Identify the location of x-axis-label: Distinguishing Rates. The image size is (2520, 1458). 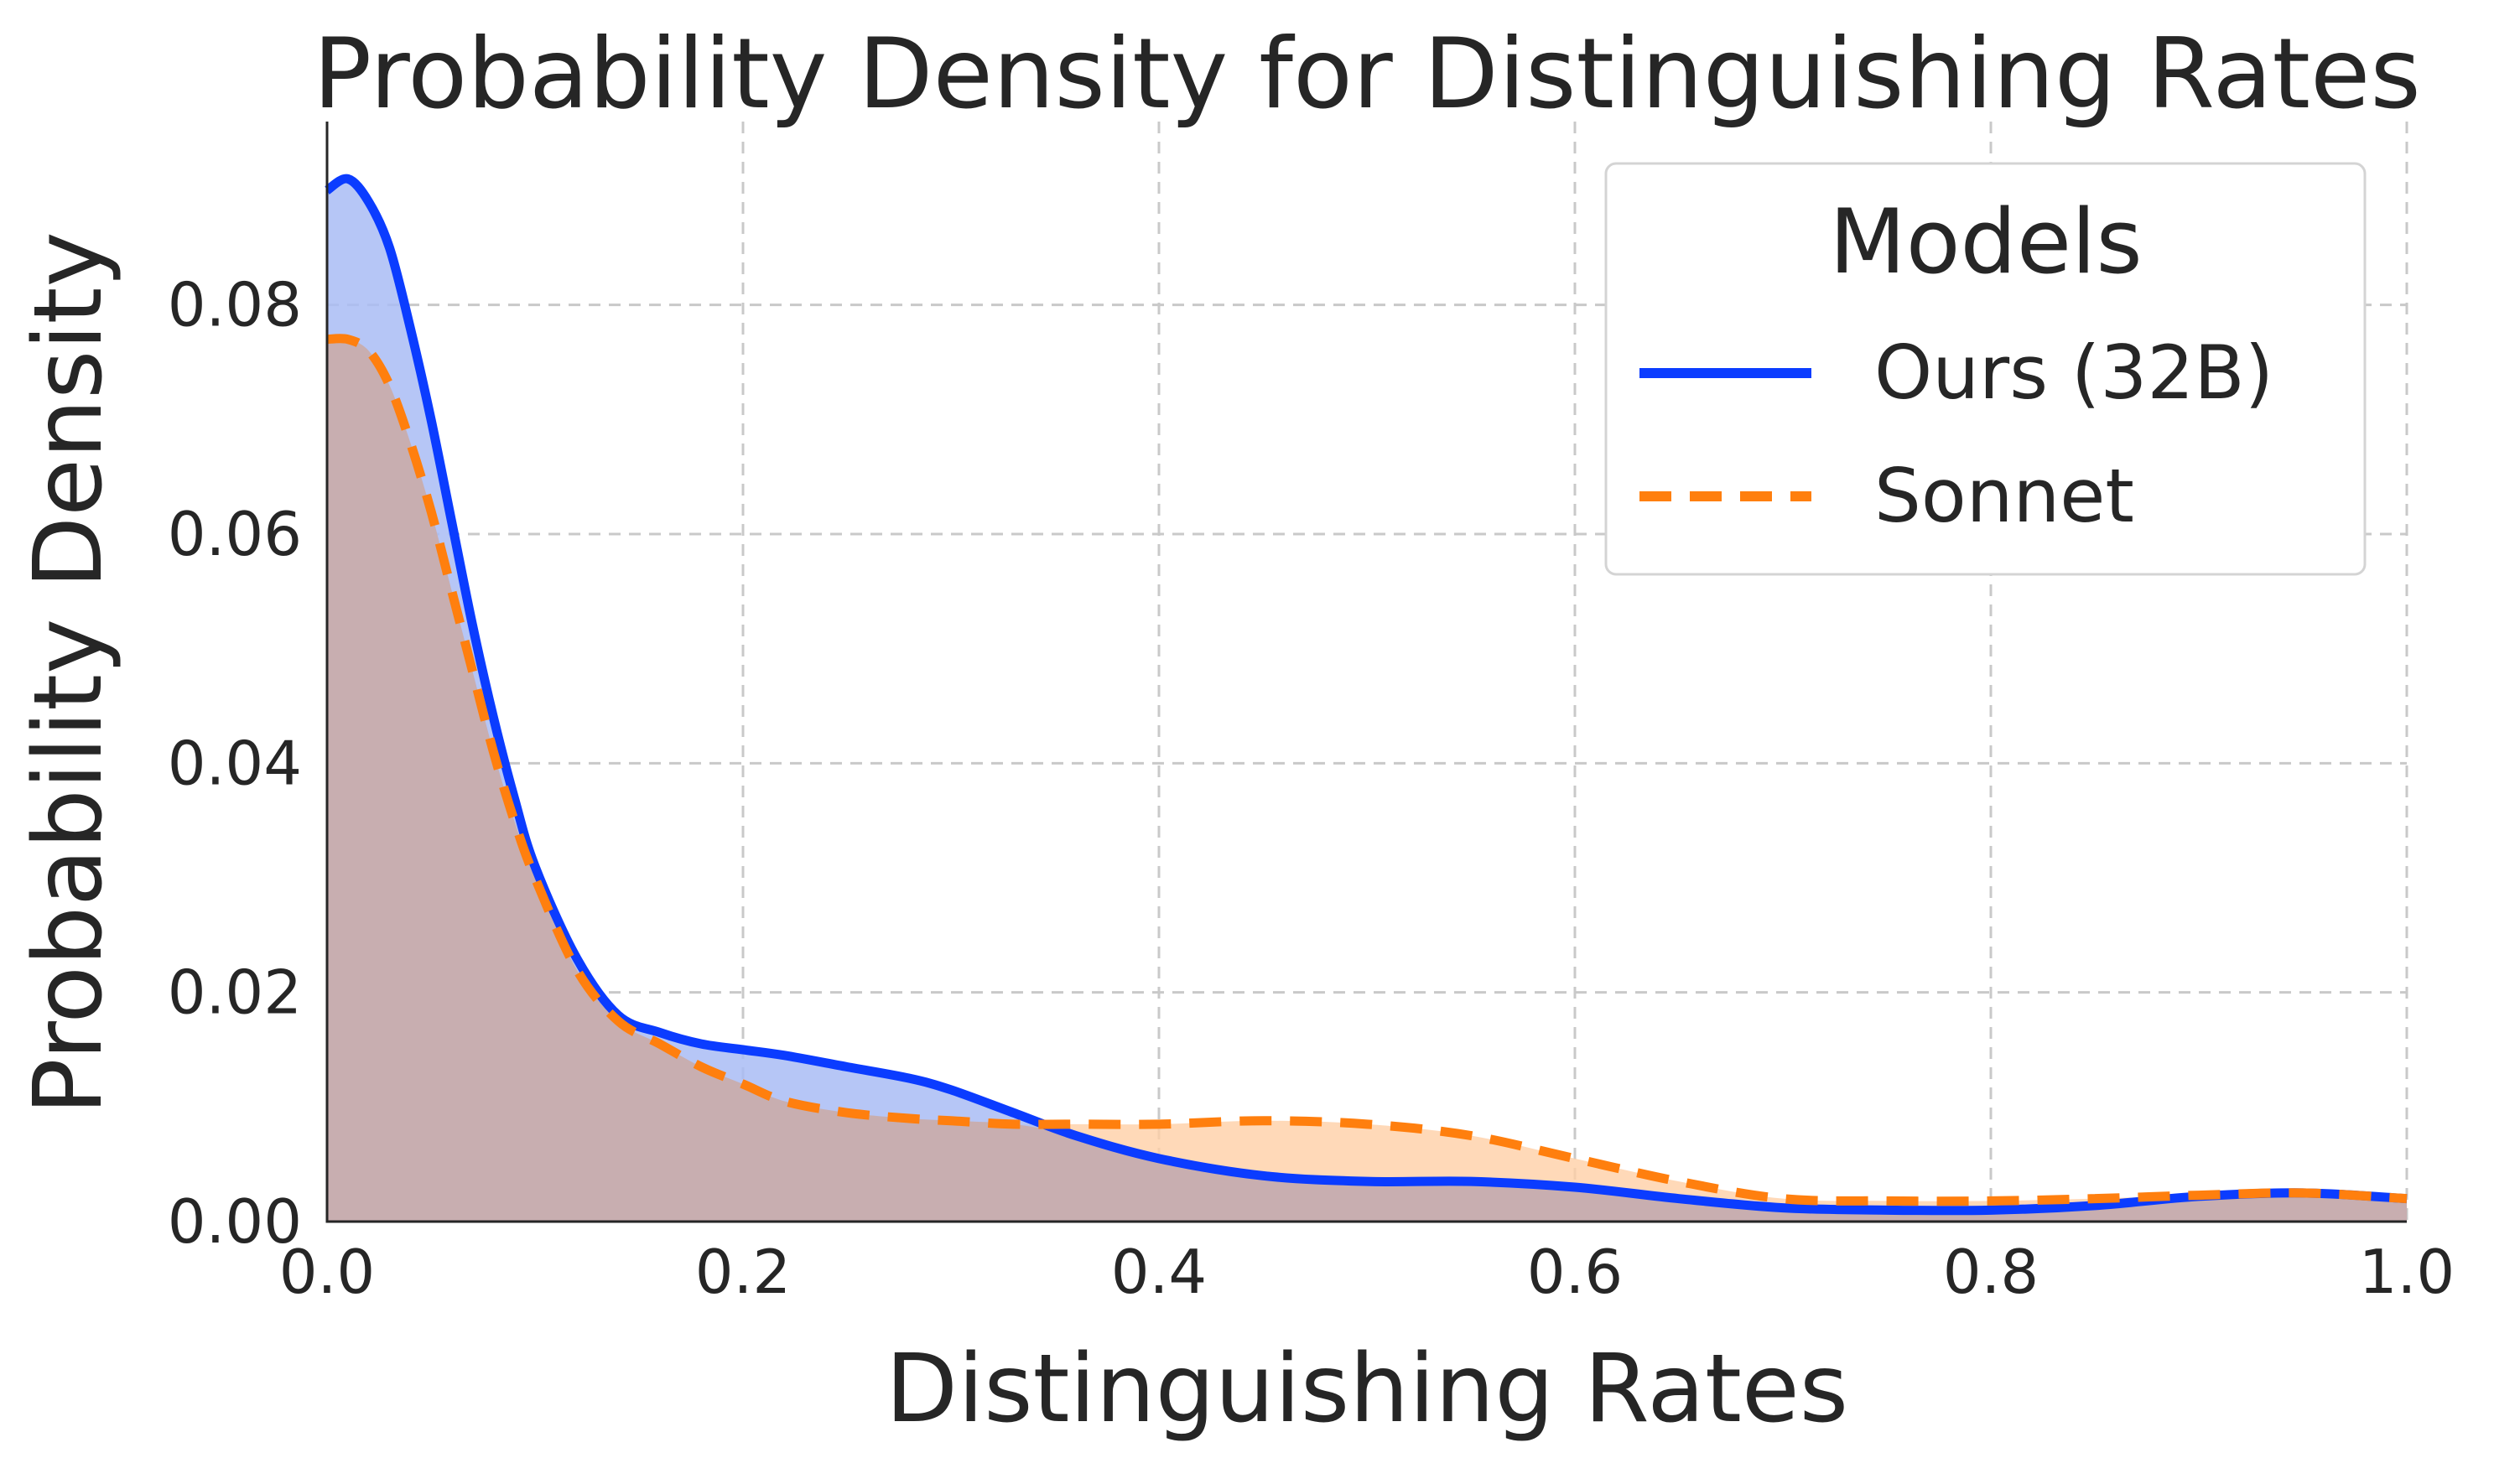
(1367, 1389).